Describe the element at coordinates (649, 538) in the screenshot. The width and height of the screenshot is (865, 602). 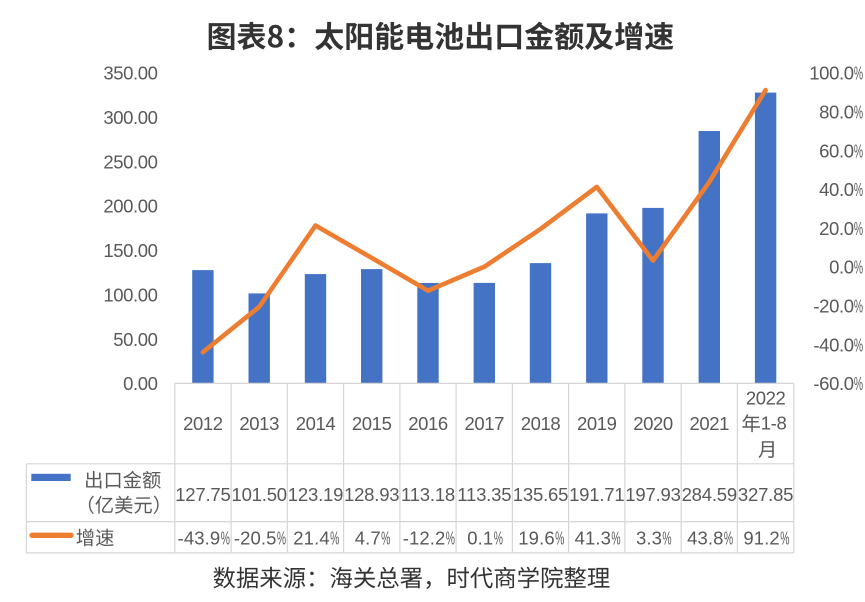
I see `svg-text: 3.3` at that location.